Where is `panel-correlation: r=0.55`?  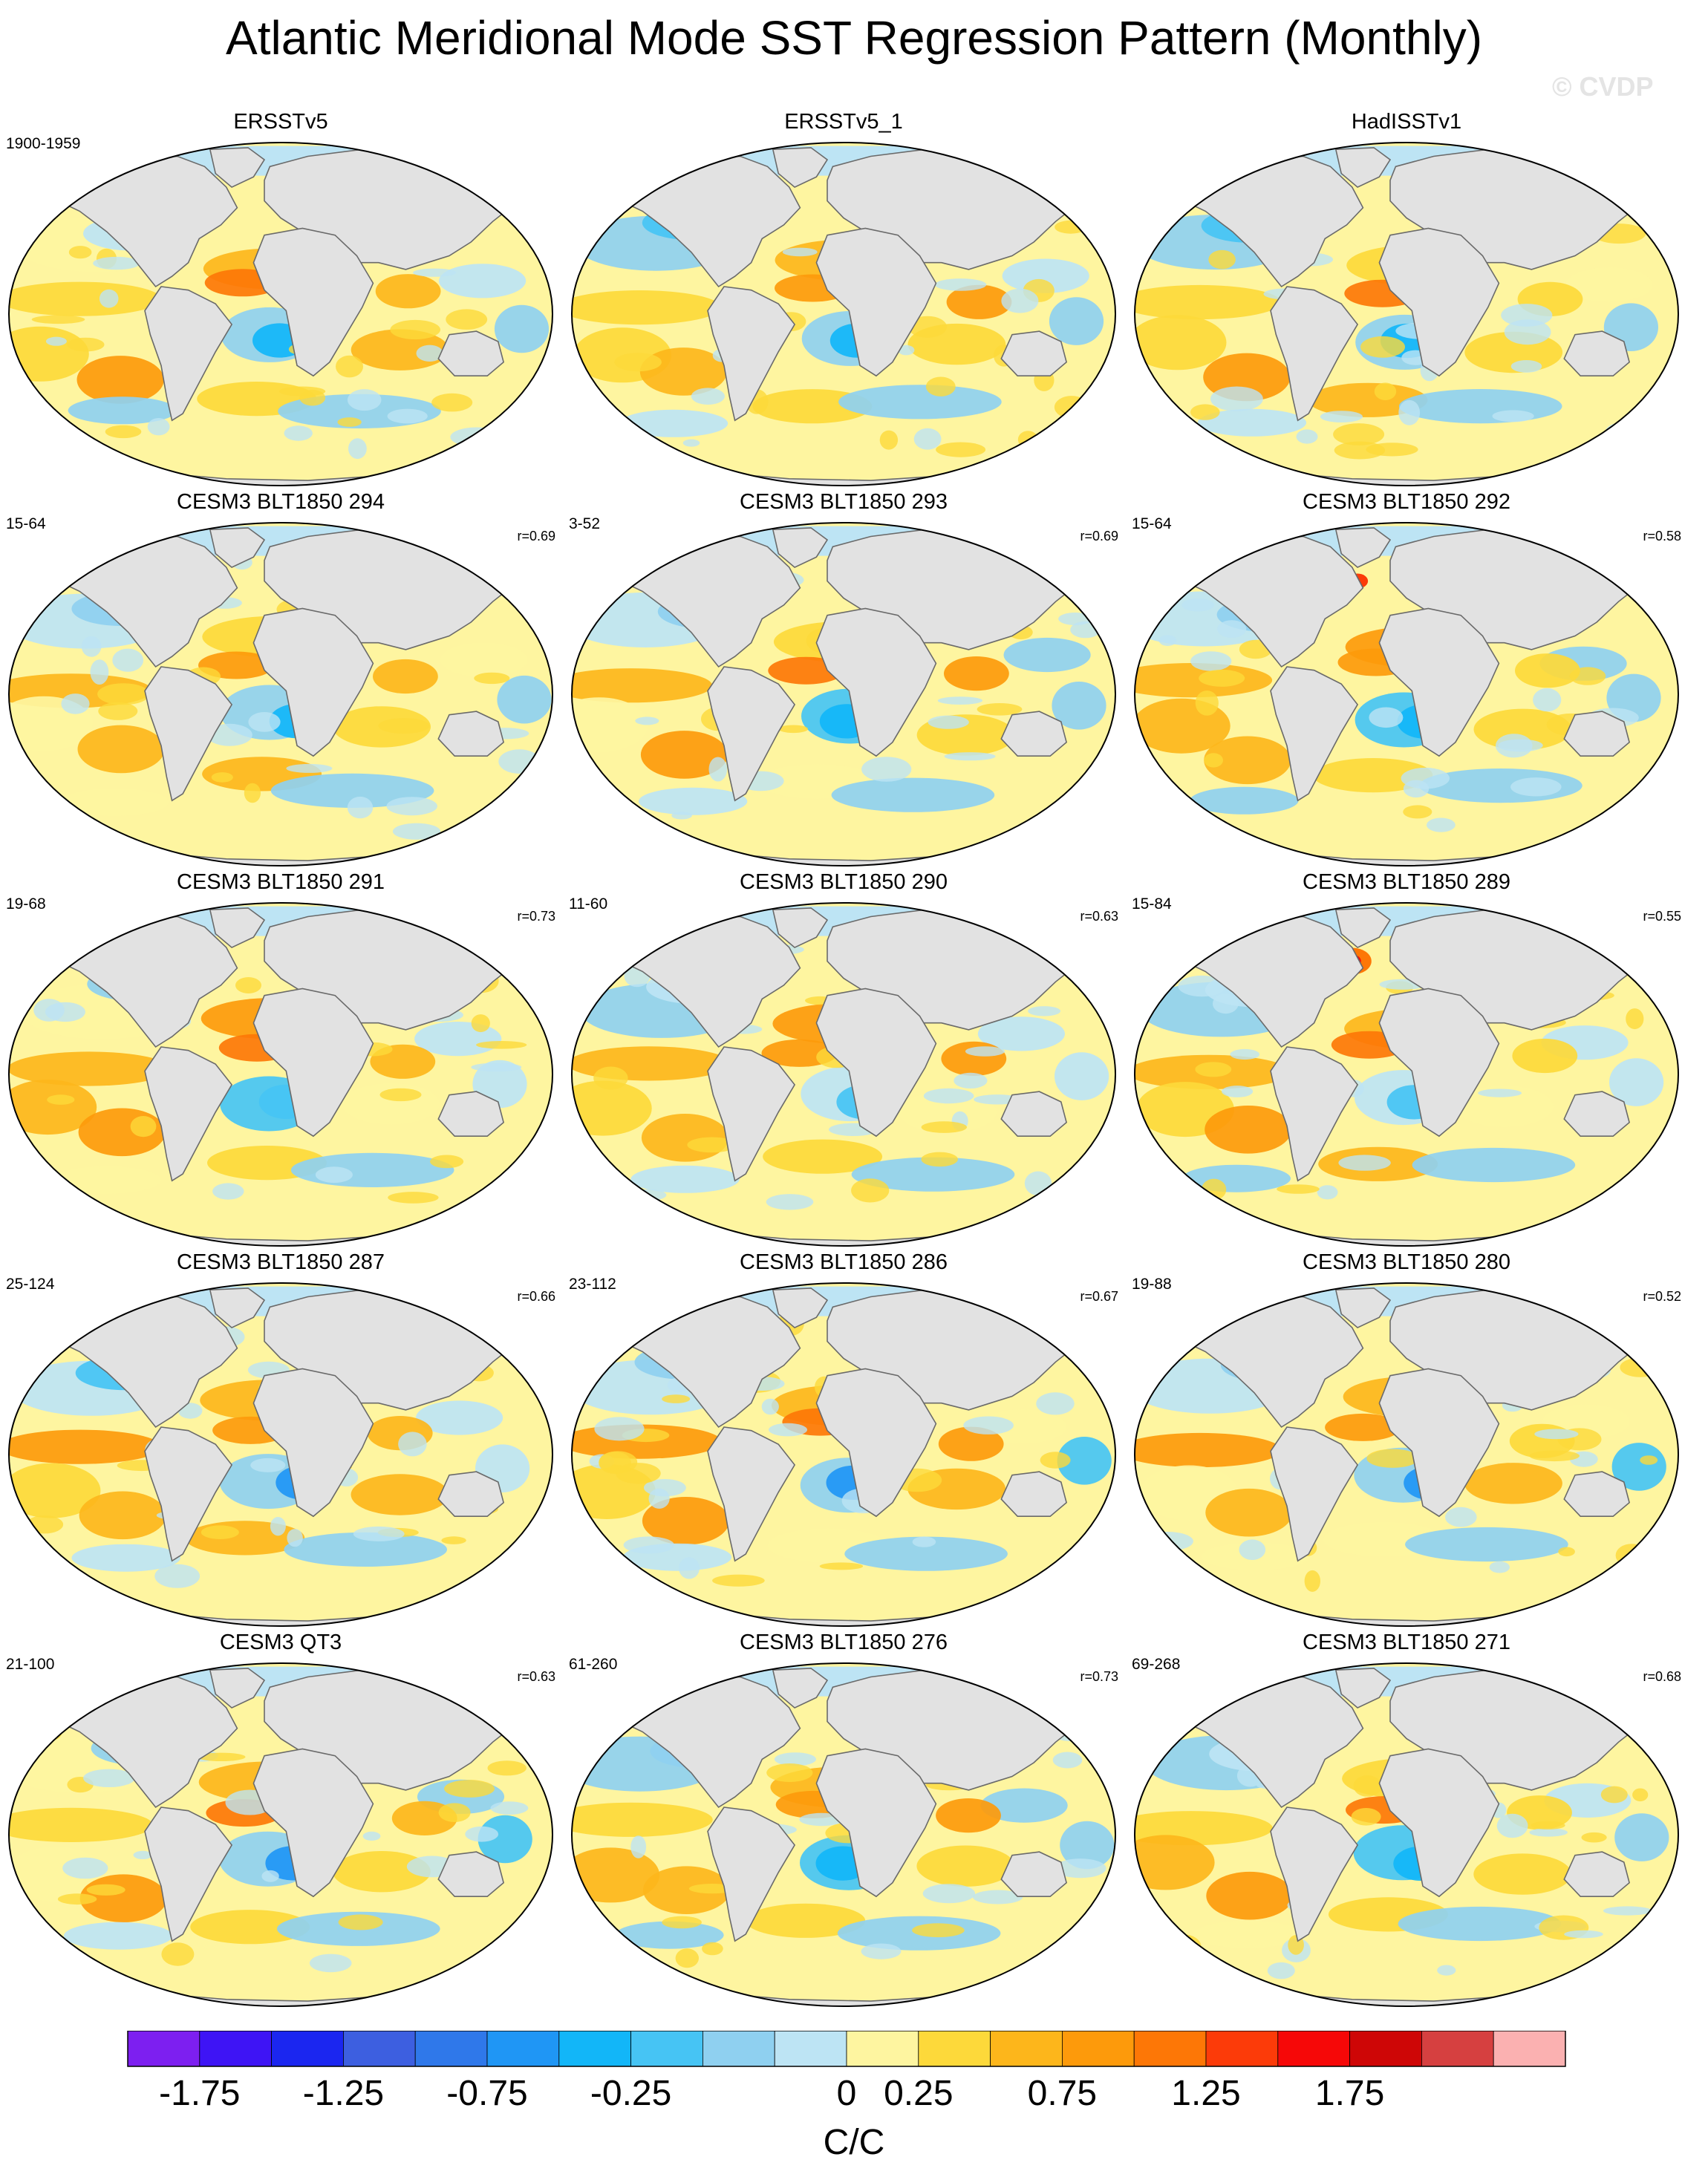 panel-correlation: r=0.55 is located at coordinates (1662, 916).